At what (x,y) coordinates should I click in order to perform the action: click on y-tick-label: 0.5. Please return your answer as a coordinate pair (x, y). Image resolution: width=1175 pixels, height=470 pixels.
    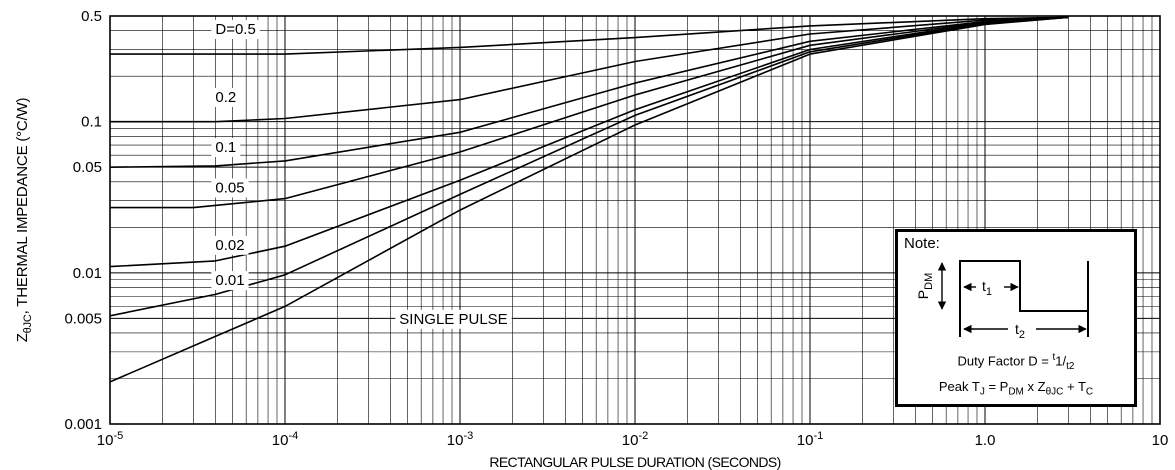
    Looking at the image, I should click on (91, 16).